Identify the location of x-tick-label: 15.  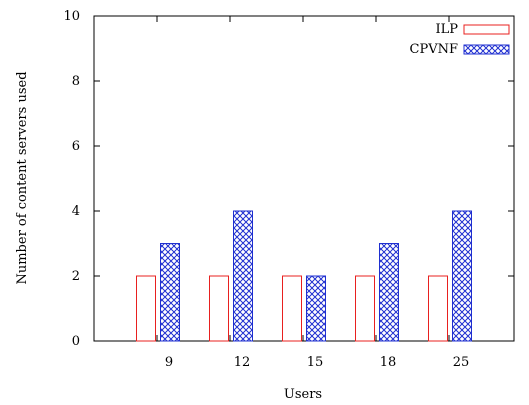
(315, 362).